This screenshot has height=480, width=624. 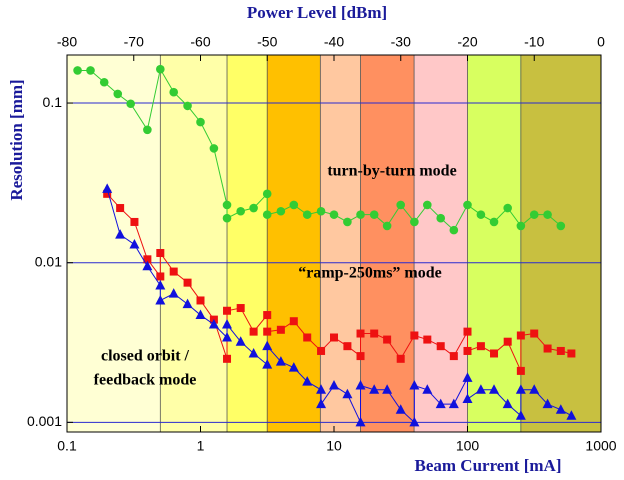 What do you see at coordinates (67, 446) in the screenshot?
I see `x-tick-label: 0.1` at bounding box center [67, 446].